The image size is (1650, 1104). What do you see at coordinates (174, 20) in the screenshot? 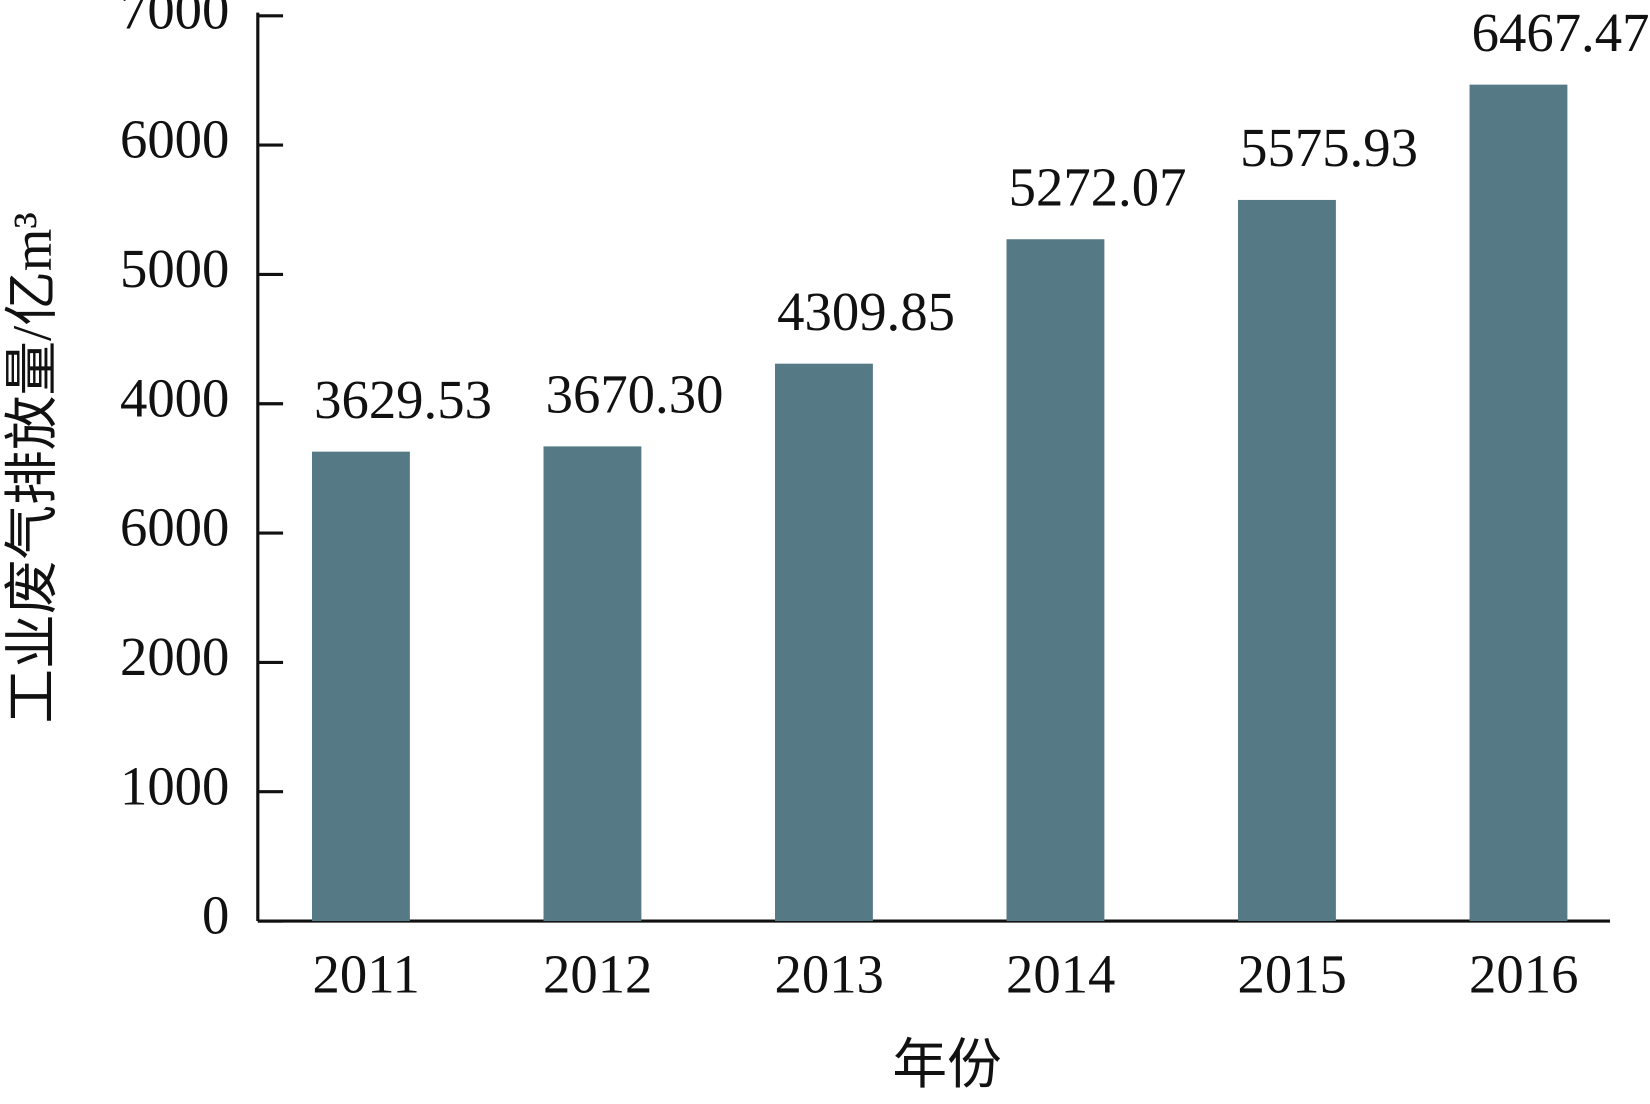
I see `y-tick-label: 7000` at bounding box center [174, 20].